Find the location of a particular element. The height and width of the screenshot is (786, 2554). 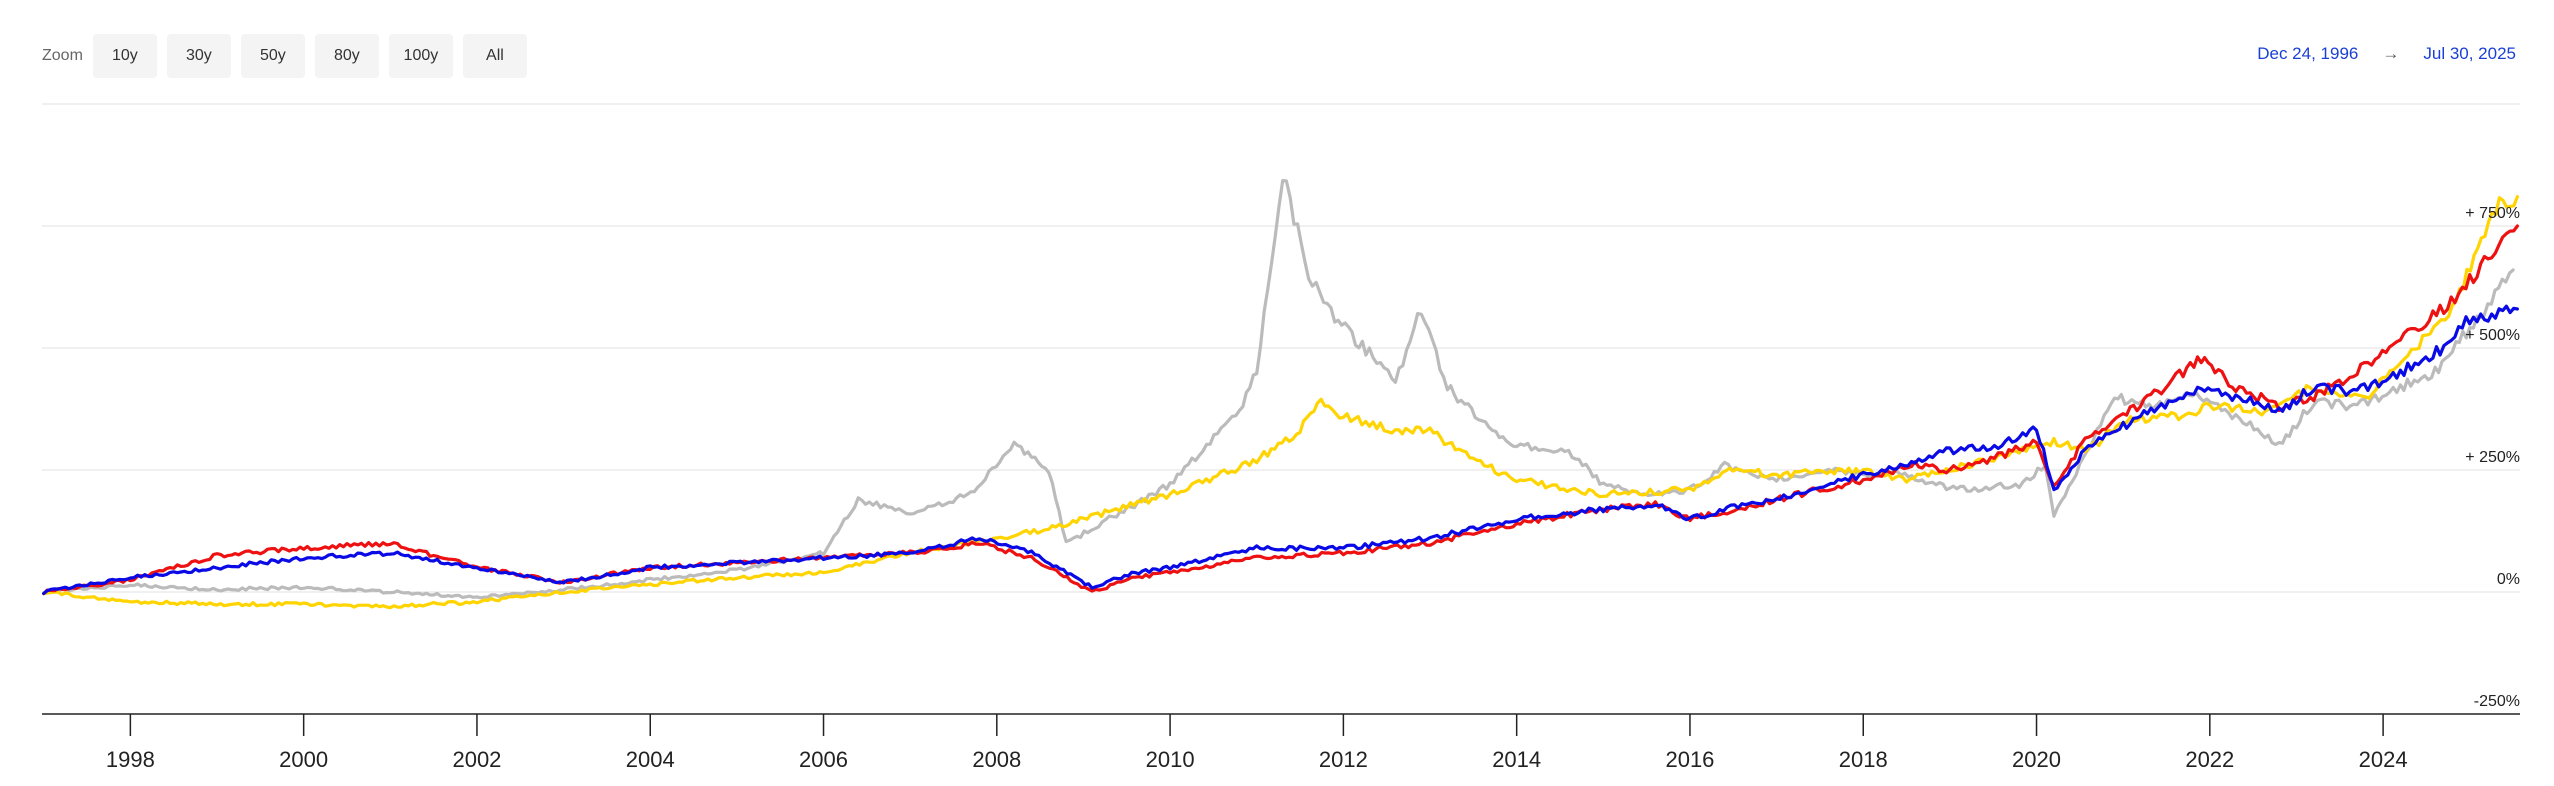

x-tick-label: 2012 is located at coordinates (1343, 759).